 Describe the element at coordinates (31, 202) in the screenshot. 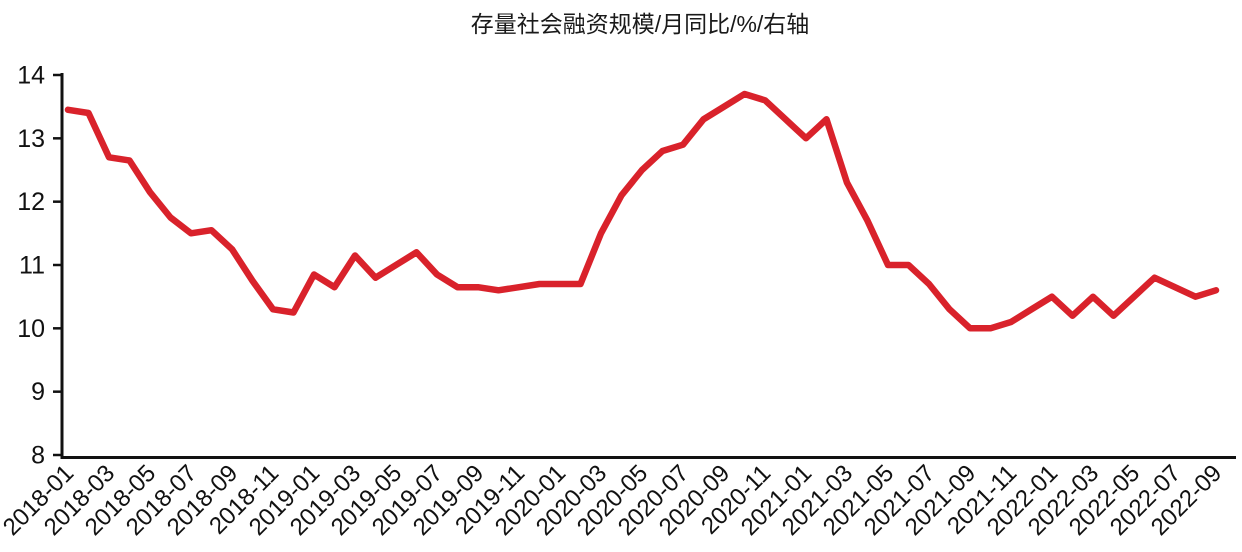

I see `y-tick-label: 12` at that location.